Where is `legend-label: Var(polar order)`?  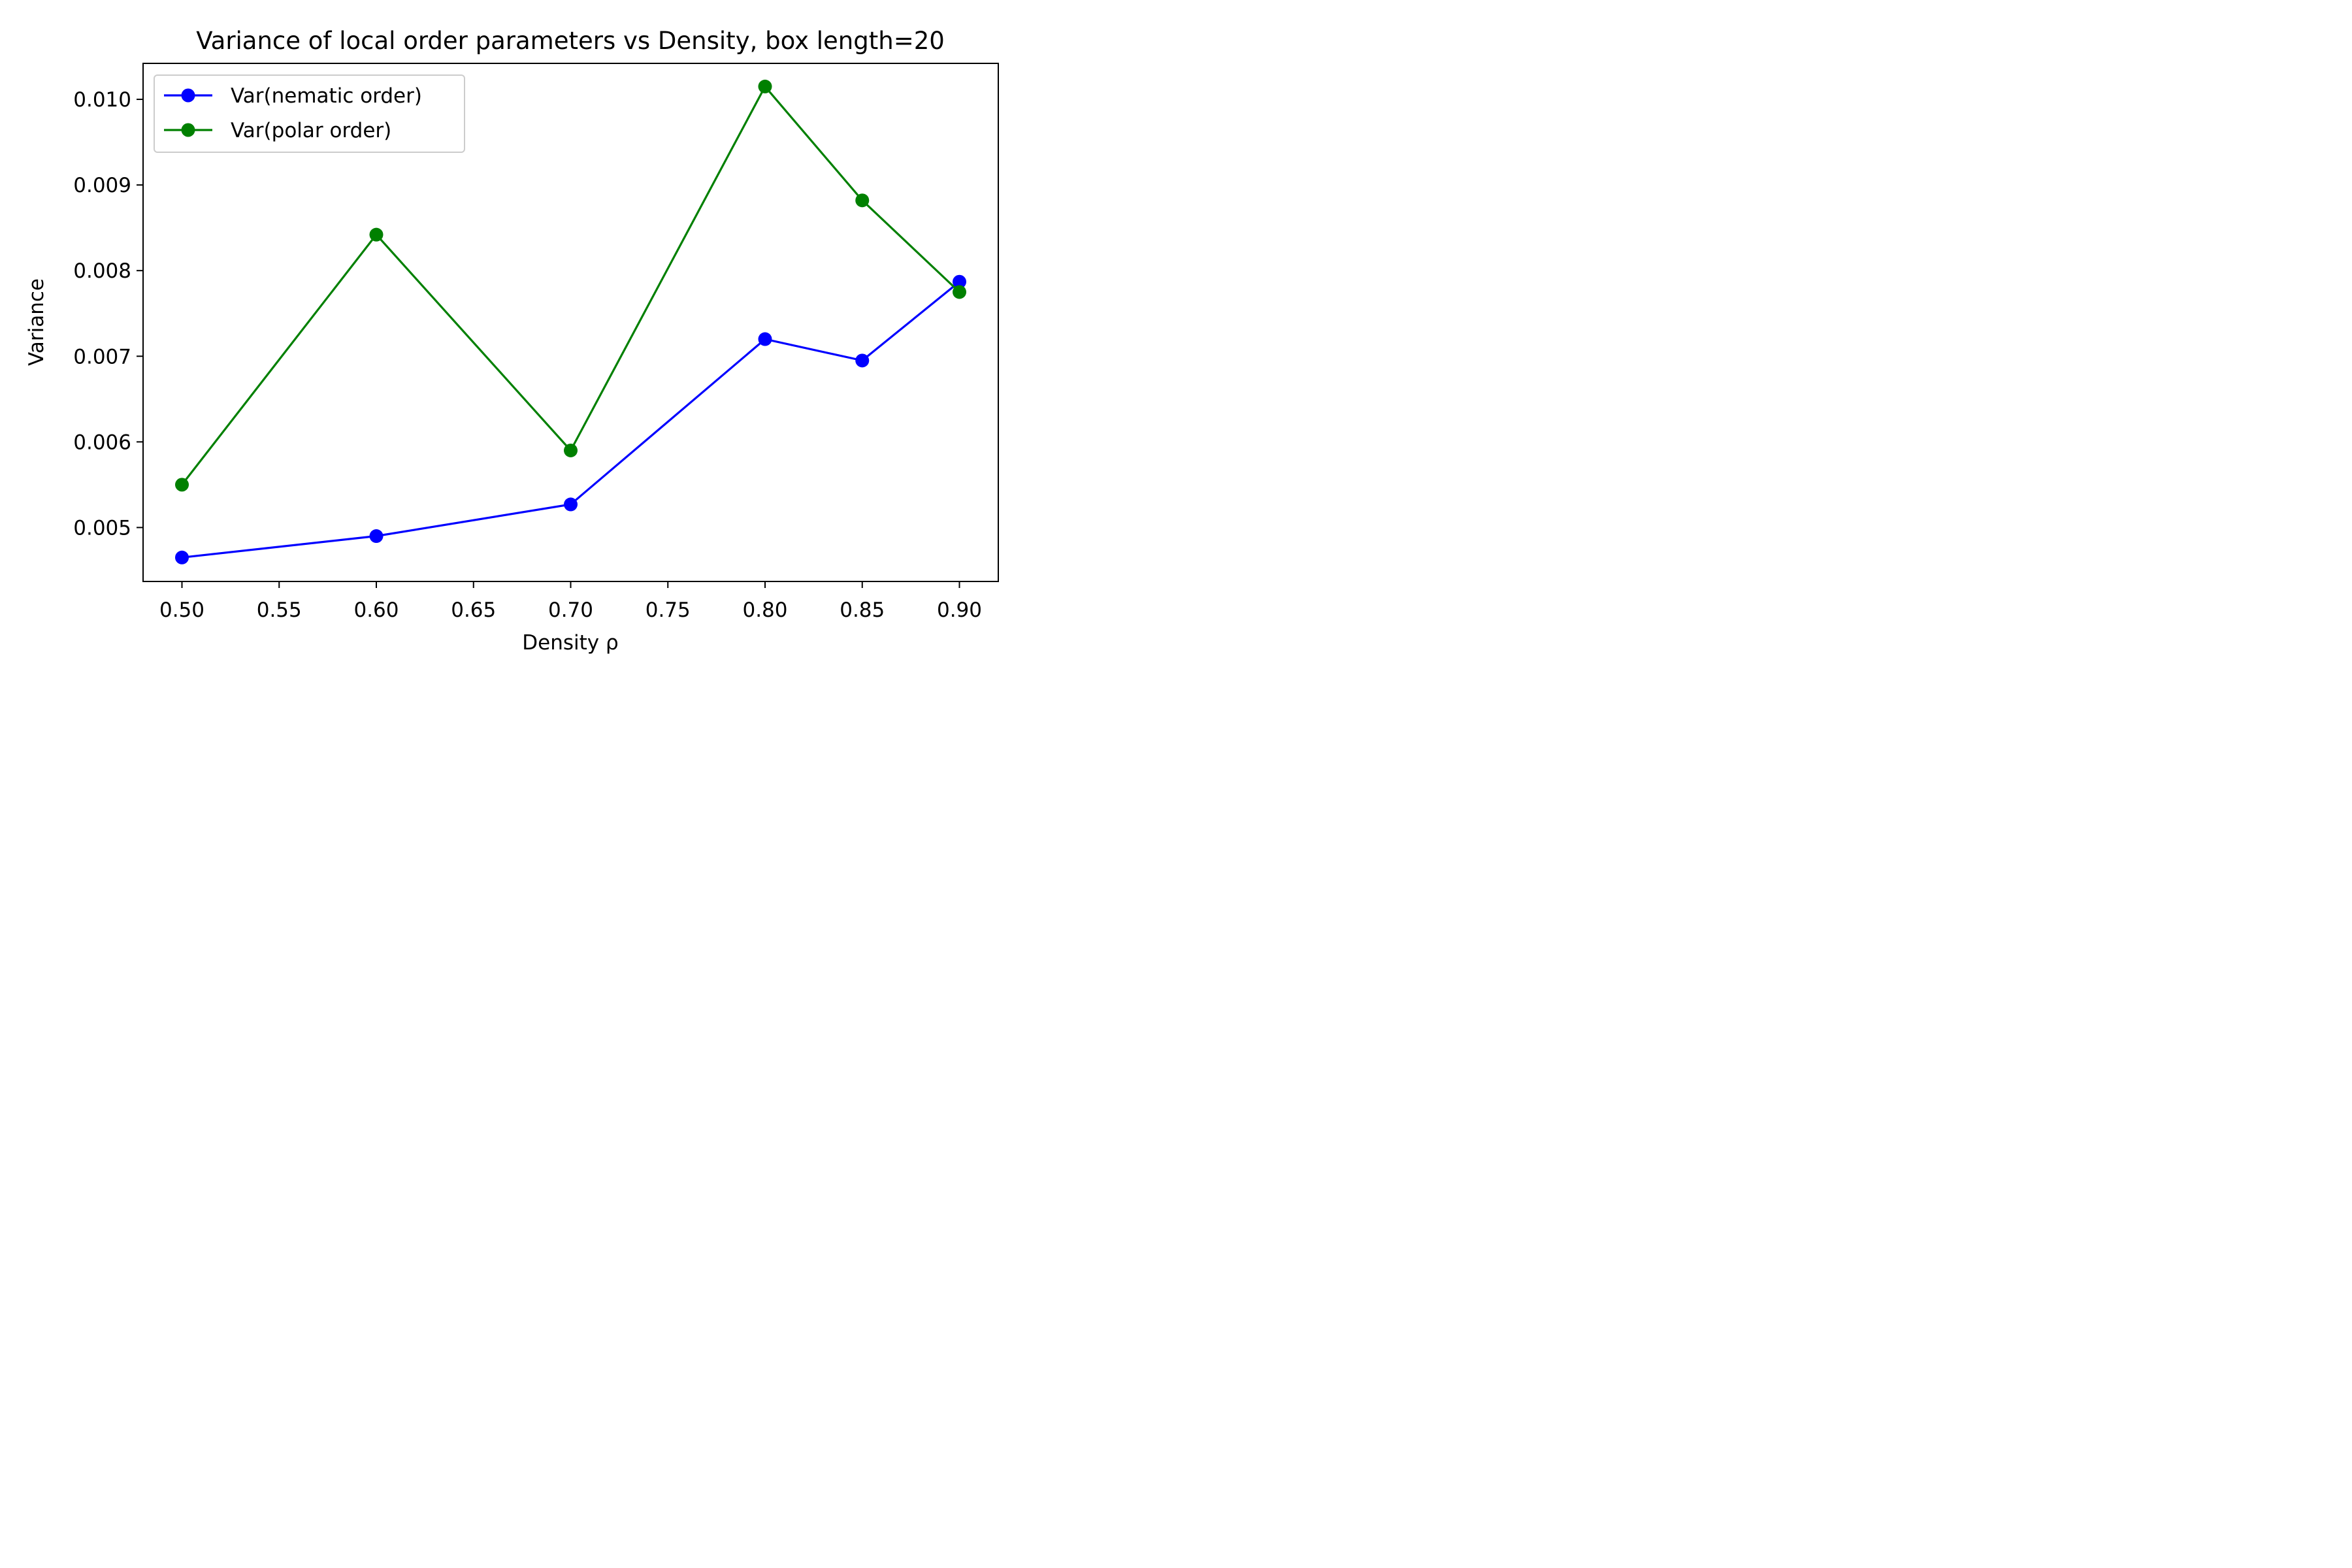 legend-label: Var(polar order) is located at coordinates (311, 130).